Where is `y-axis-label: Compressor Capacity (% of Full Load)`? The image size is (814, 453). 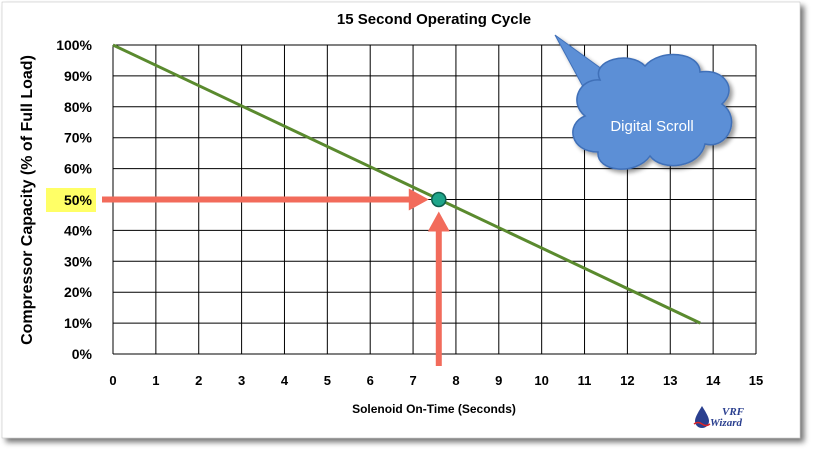 y-axis-label: Compressor Capacity (% of Full Load) is located at coordinates (27, 200).